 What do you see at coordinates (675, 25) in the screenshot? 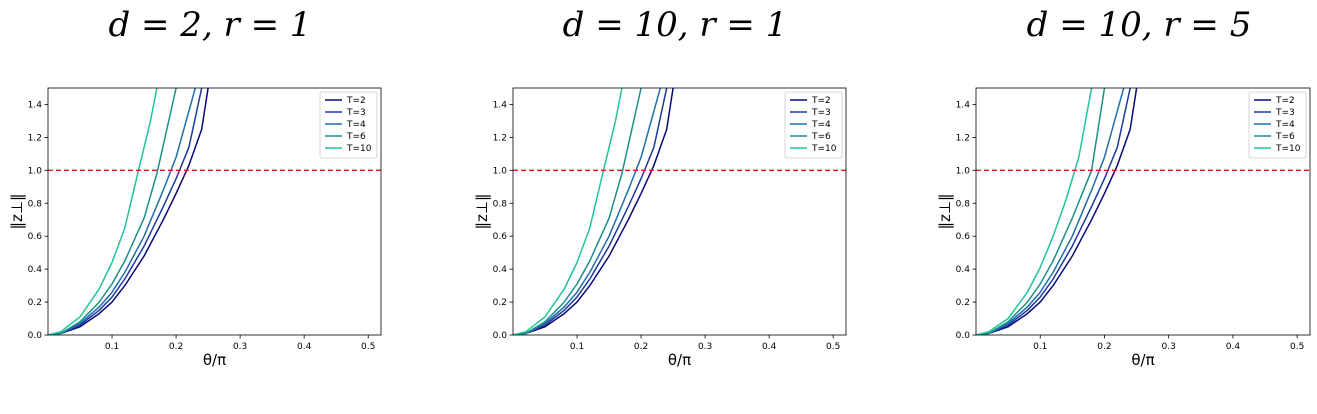
I see `chart-title: d = 10, r = 1` at bounding box center [675, 25].